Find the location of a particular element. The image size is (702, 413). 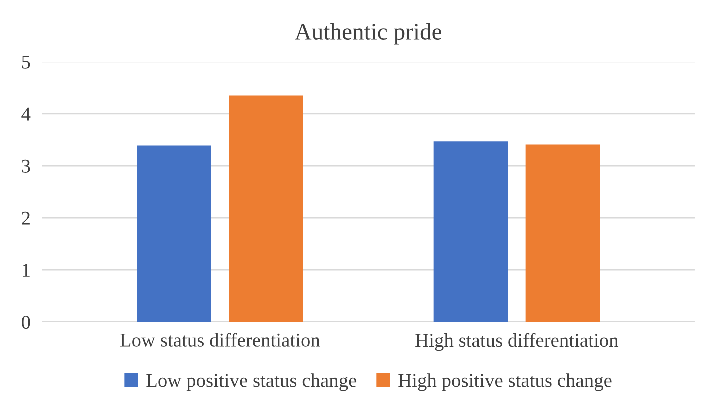

legend-label: Low positive status change is located at coordinates (251, 383).